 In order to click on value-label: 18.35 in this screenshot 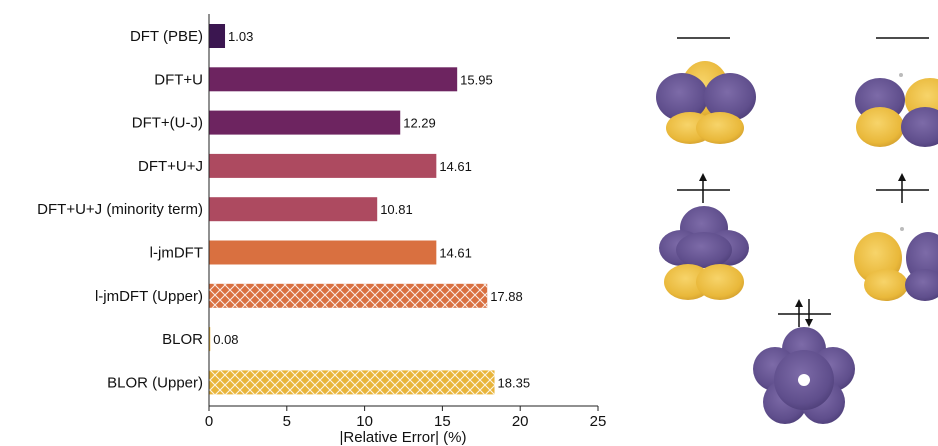, I will do `click(514, 382)`.